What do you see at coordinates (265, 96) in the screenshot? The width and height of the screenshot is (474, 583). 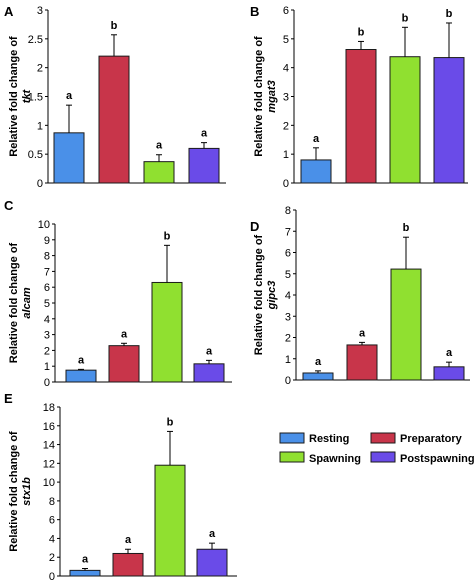 I see `y-axis-title: Relative fold change ofmgat3` at bounding box center [265, 96].